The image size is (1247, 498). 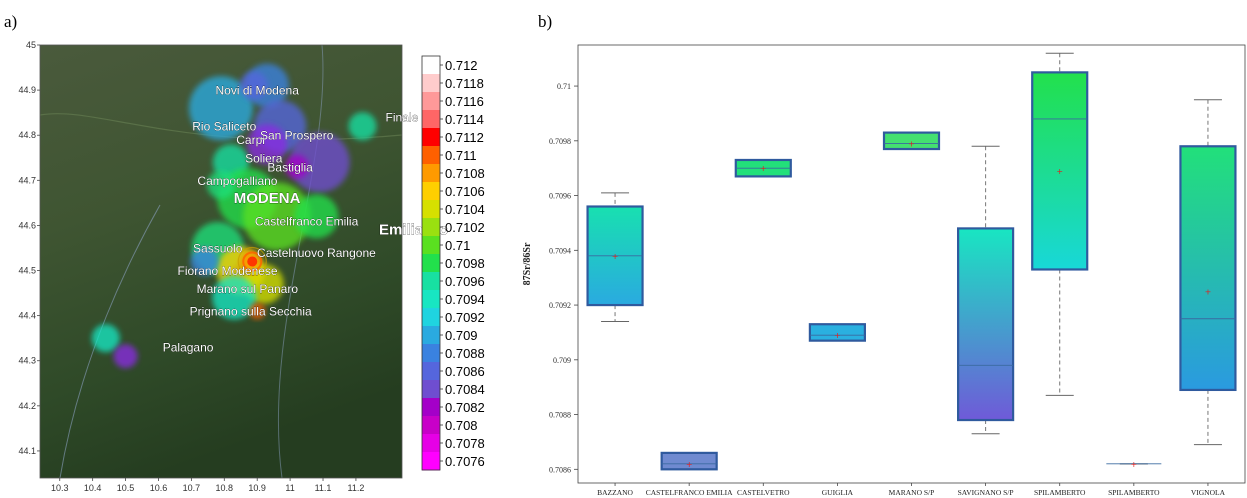 I want to click on y-tick-label: 45, so click(x=31, y=45).